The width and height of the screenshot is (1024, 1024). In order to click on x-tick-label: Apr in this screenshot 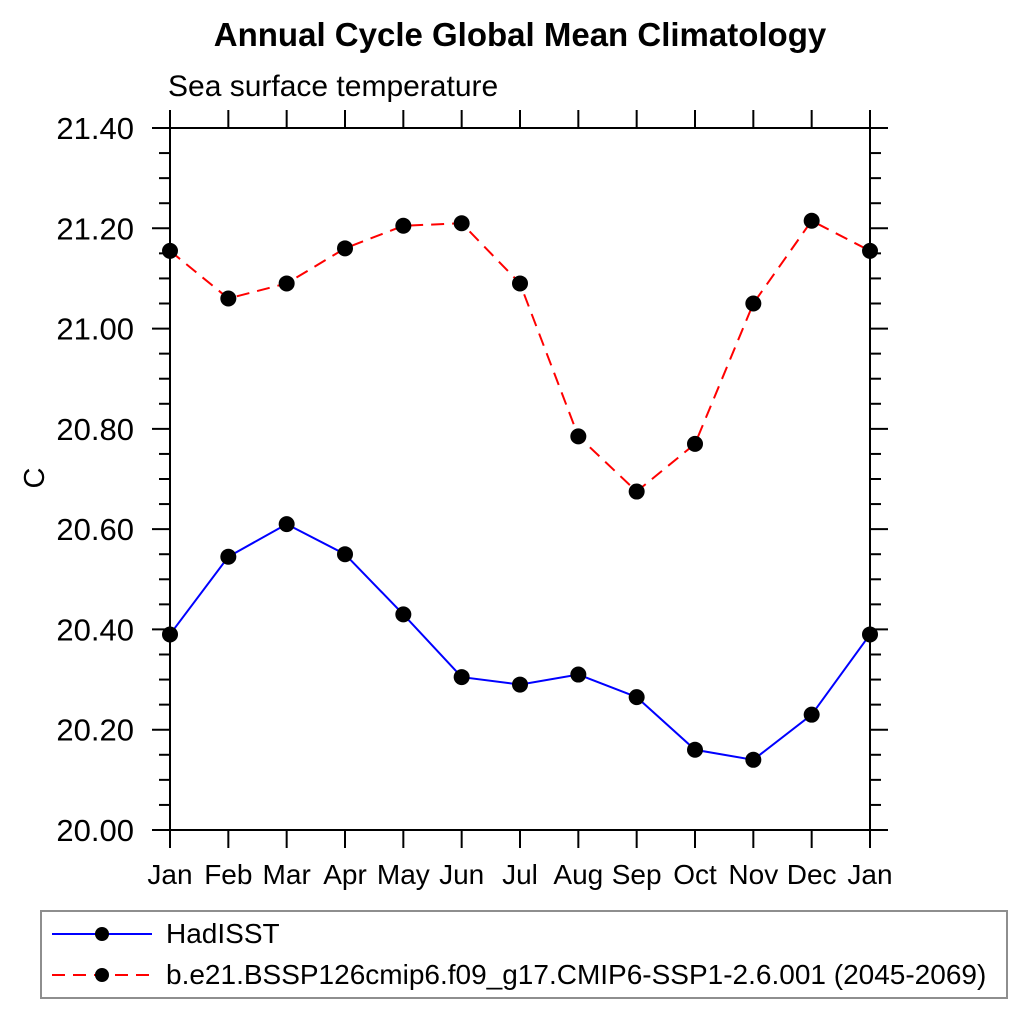, I will do `click(345, 874)`.